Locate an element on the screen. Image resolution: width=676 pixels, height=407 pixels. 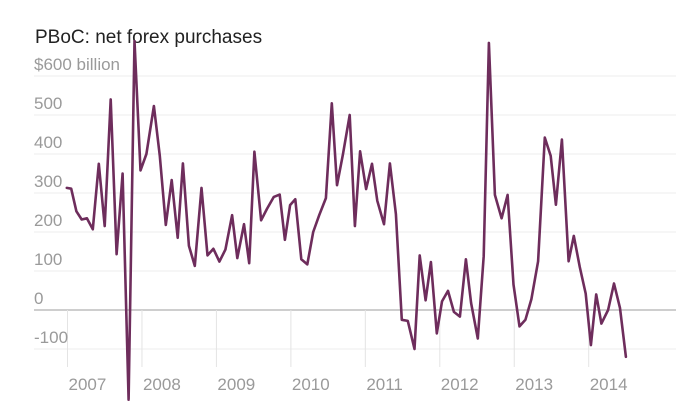
y-tick-label: $600 billion is located at coordinates (77, 64).